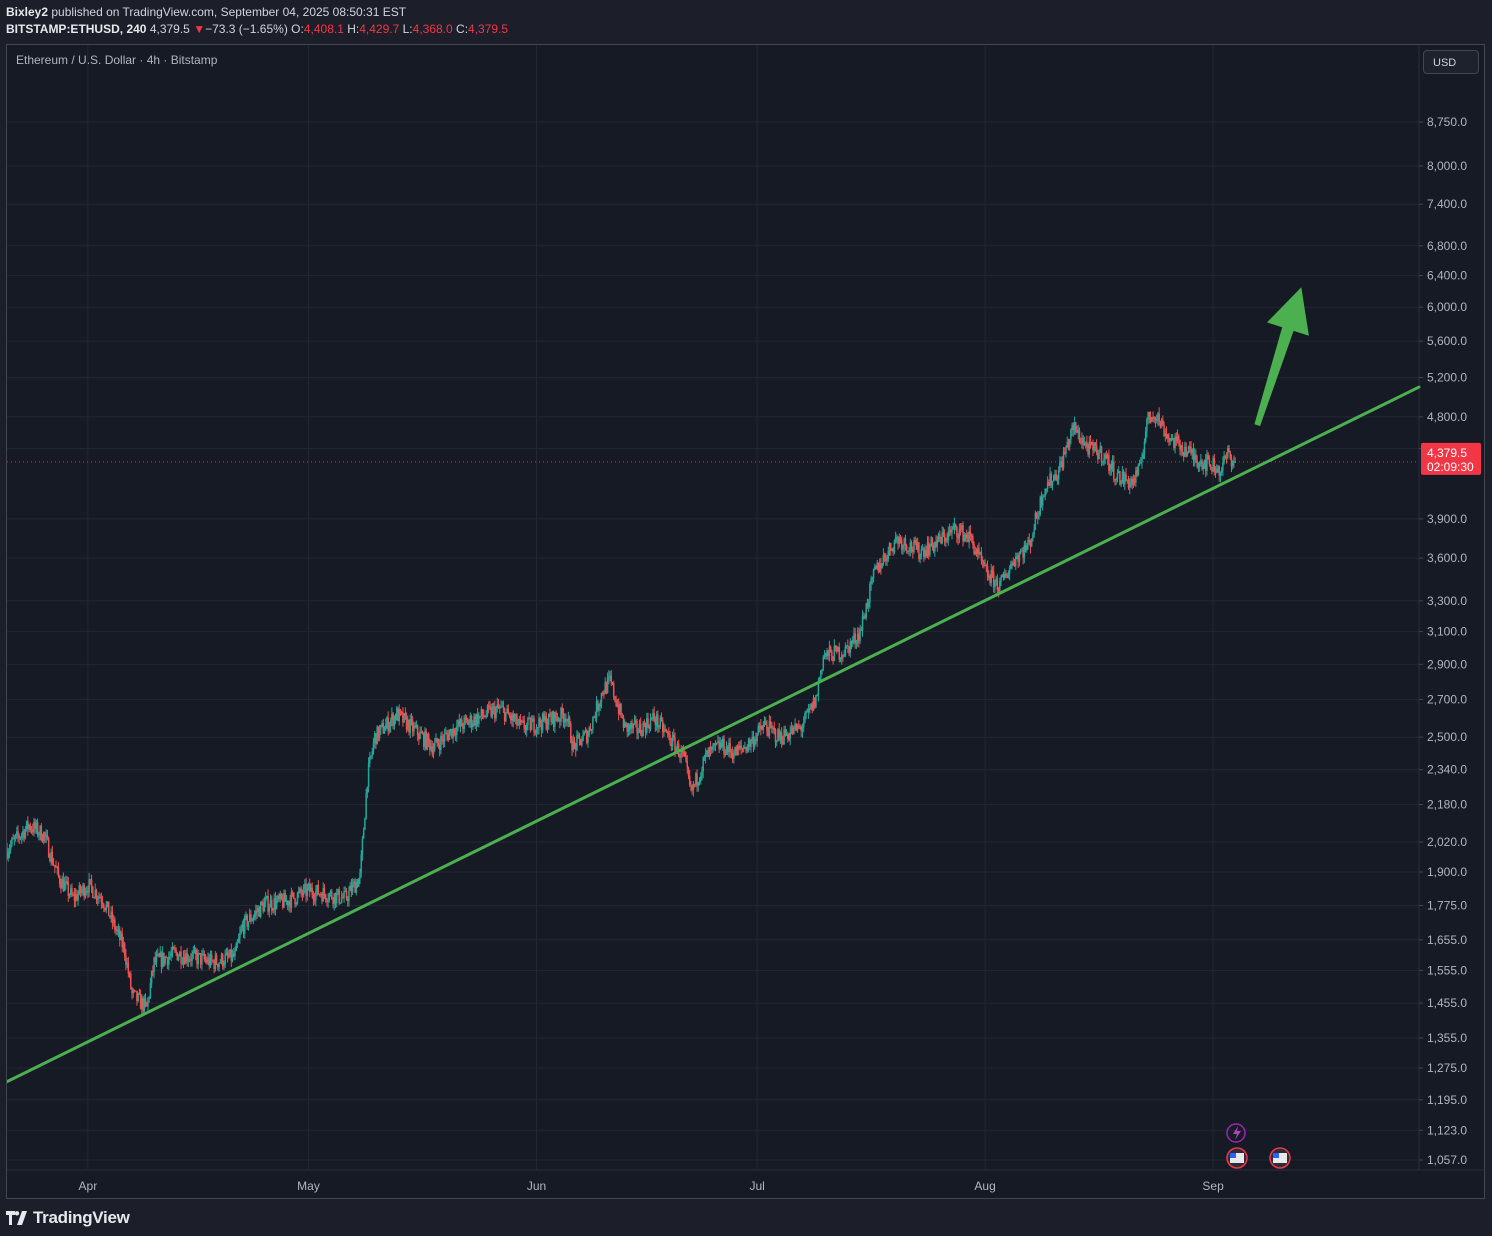 The image size is (1492, 1236). Describe the element at coordinates (1447, 519) in the screenshot. I see `y-tick-label: 3,900.0` at that location.